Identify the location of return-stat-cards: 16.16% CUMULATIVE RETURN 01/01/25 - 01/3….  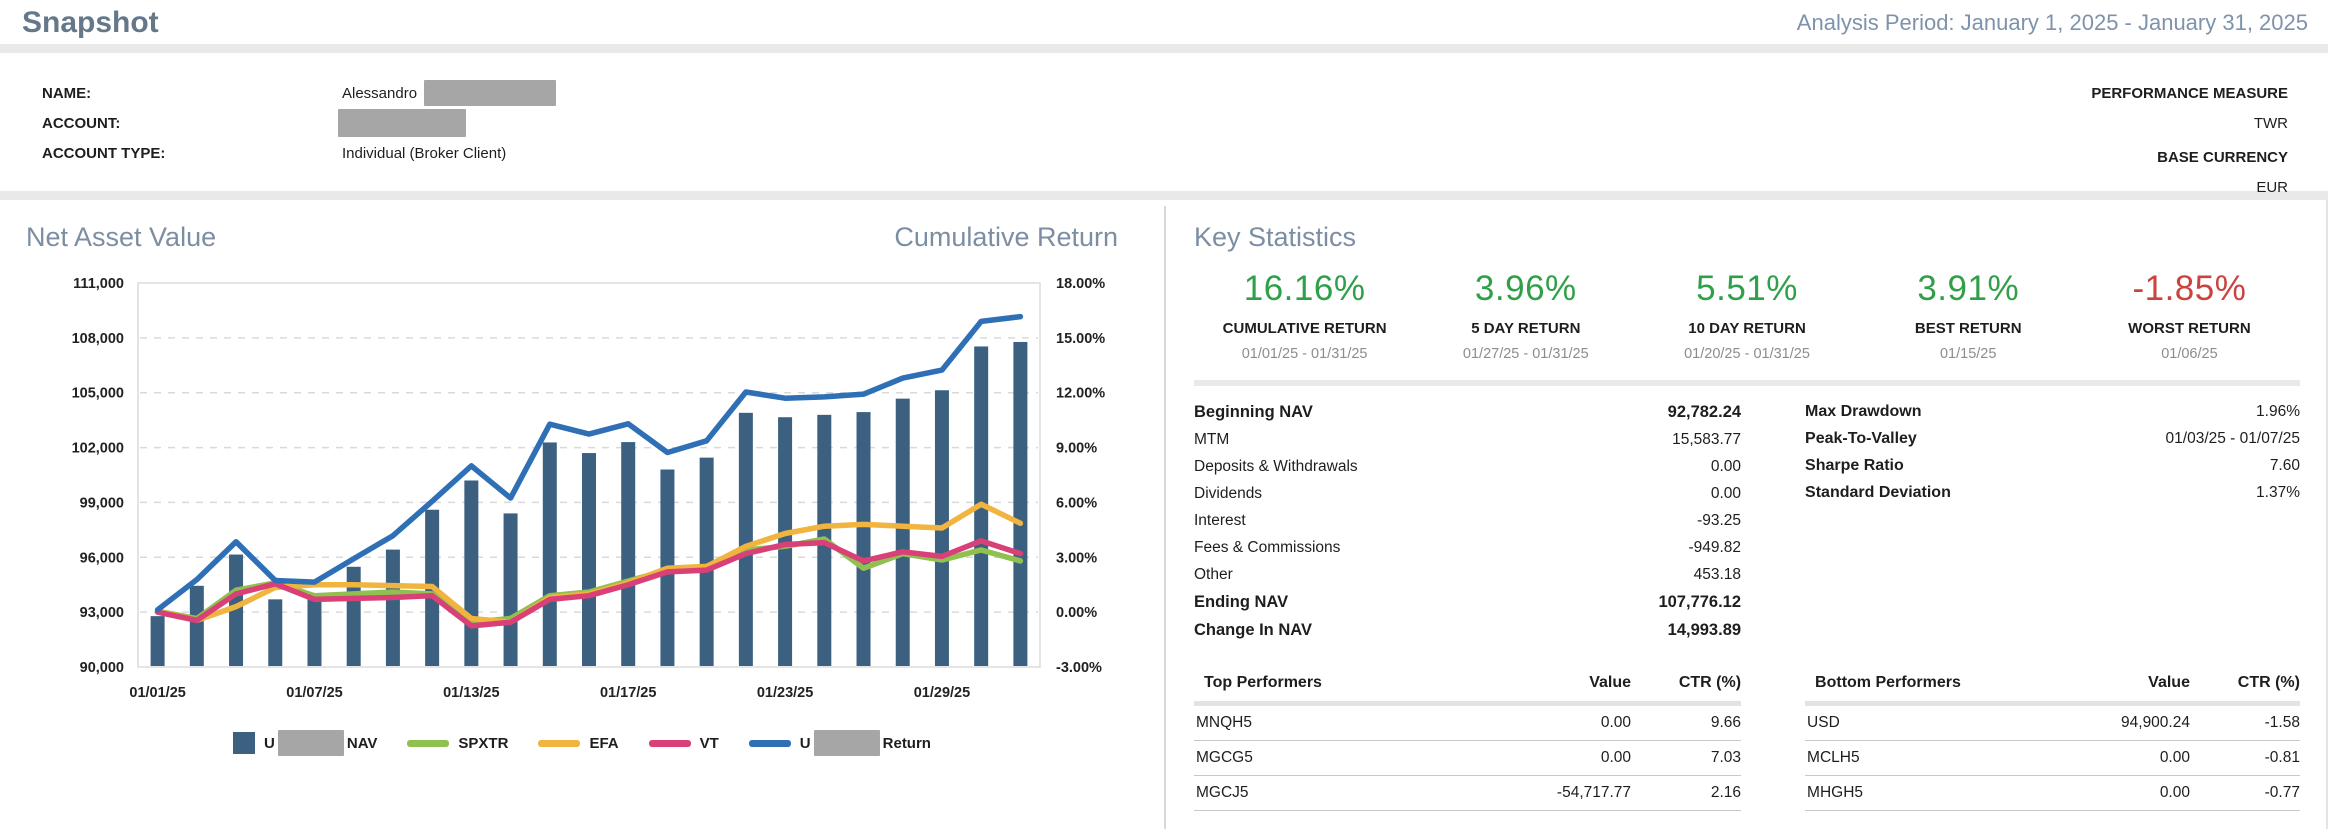
(1747, 315).